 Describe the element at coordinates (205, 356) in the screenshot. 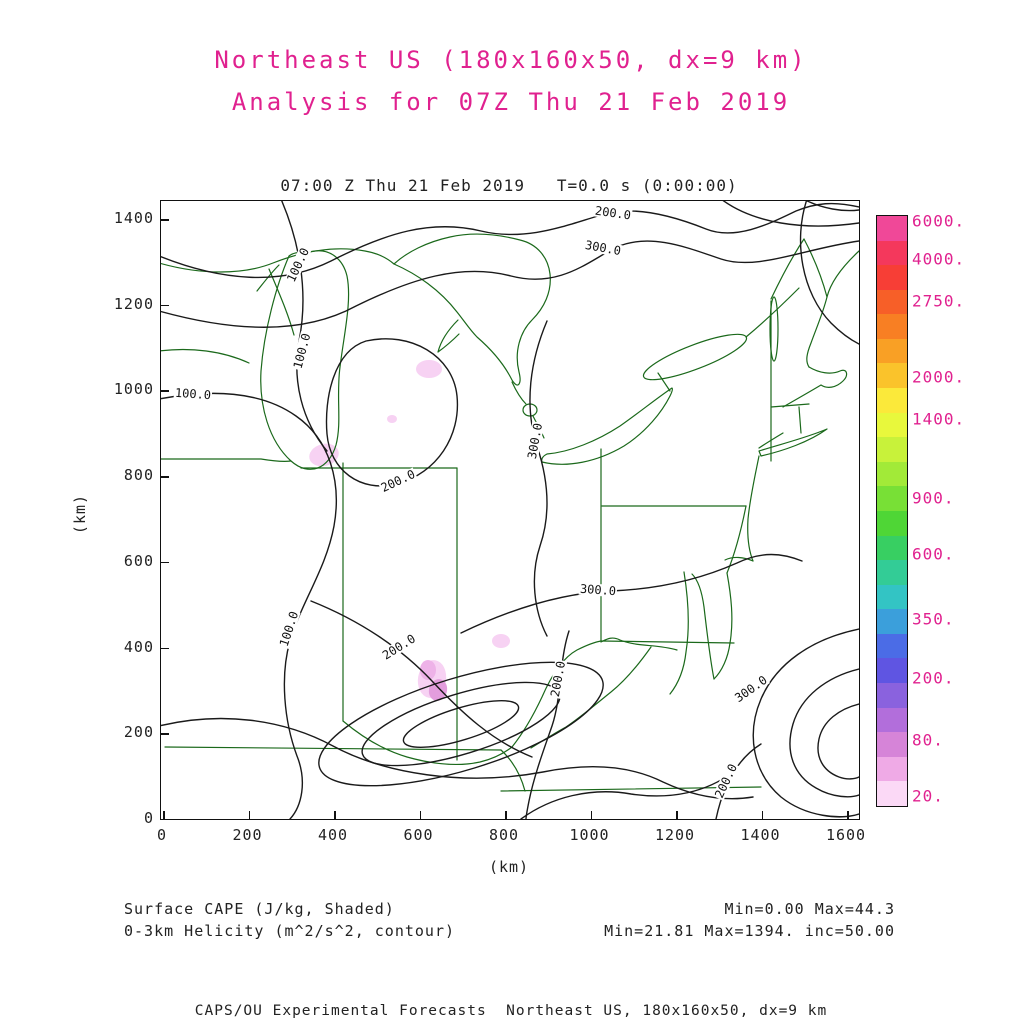

I see `wisconsin-border` at that location.